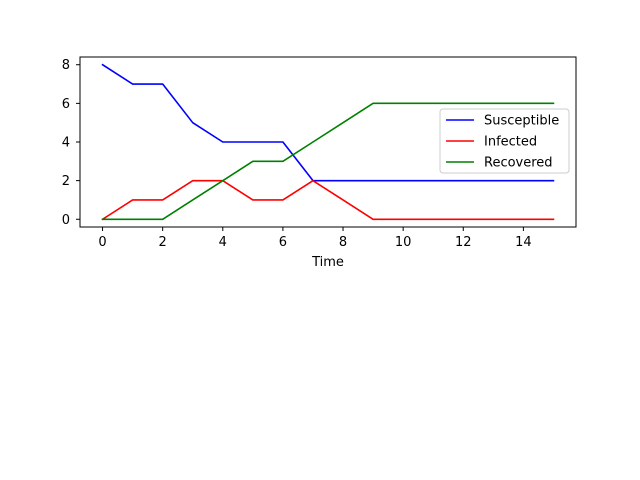  What do you see at coordinates (327, 262) in the screenshot?
I see `x-axis-label: Time` at bounding box center [327, 262].